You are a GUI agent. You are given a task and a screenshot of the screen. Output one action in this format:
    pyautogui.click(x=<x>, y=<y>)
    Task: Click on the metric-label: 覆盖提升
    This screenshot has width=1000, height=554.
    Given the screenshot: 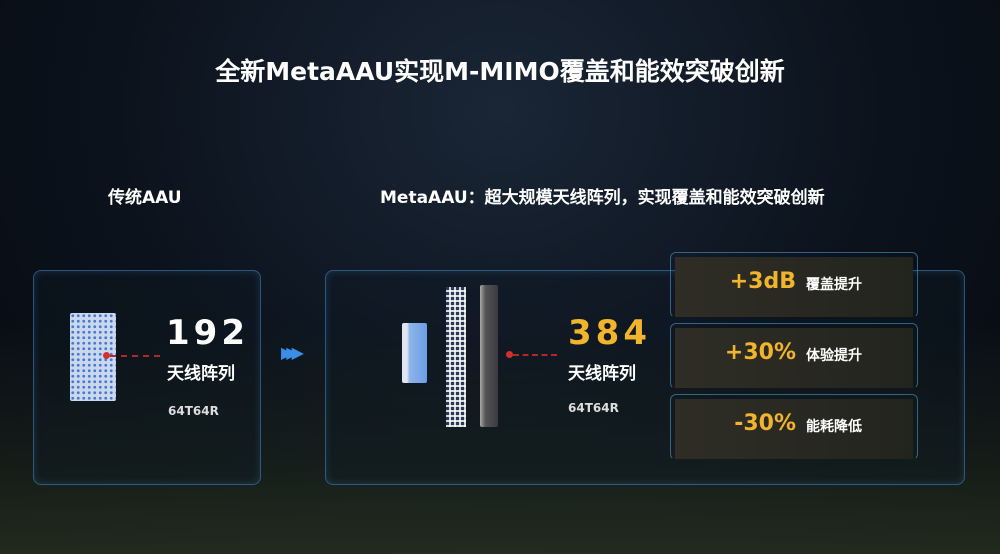 What is the action you would take?
    pyautogui.click(x=834, y=285)
    